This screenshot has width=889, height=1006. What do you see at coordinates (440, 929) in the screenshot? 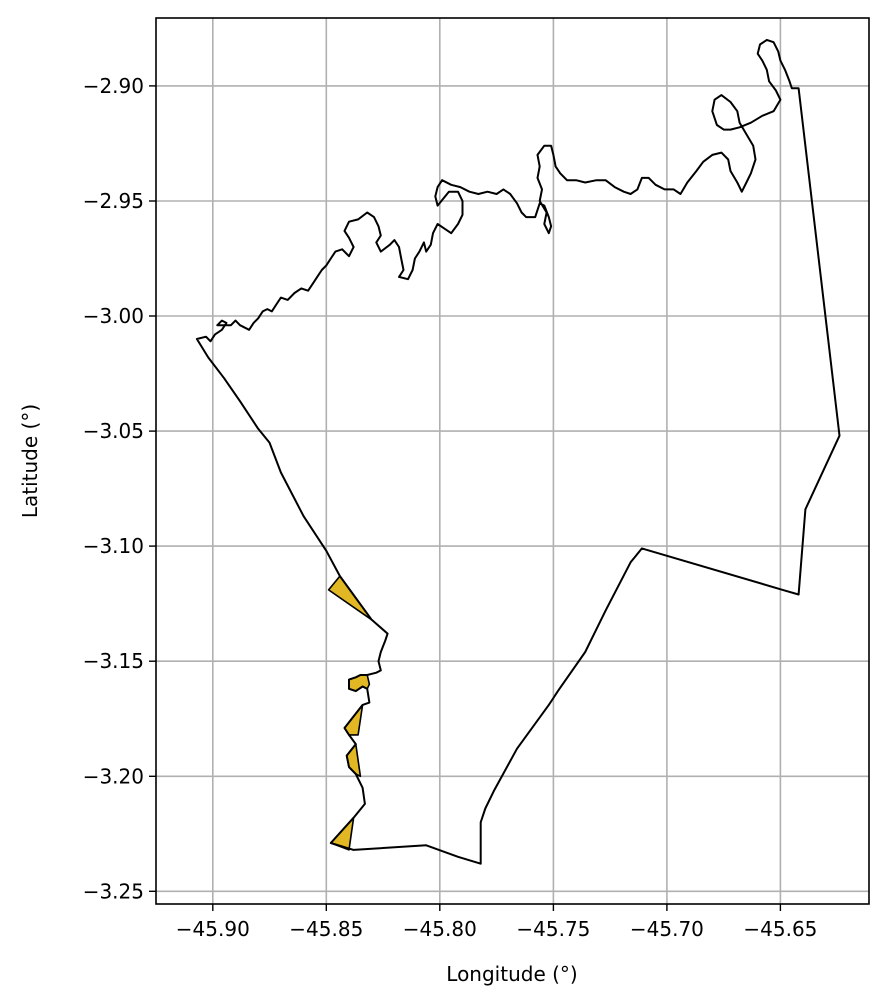
I see `x-tick-label: −45.80` at bounding box center [440, 929].